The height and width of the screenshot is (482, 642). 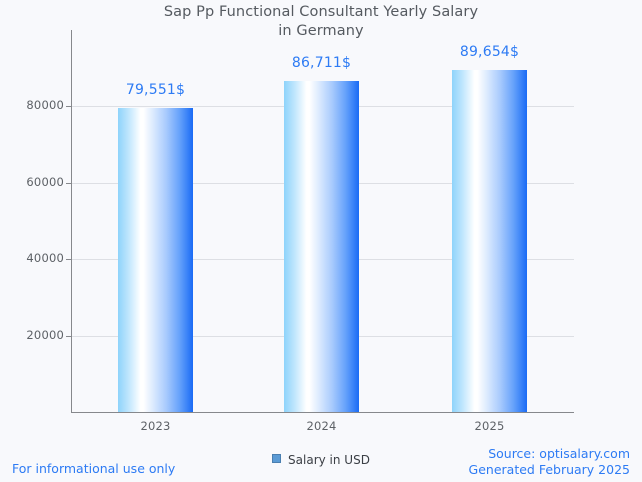 I want to click on bar-2025, so click(x=489, y=240).